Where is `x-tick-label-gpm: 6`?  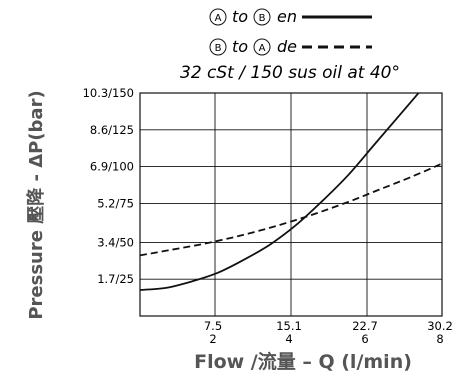
x-tick-label-gpm: 6 is located at coordinates (364, 339).